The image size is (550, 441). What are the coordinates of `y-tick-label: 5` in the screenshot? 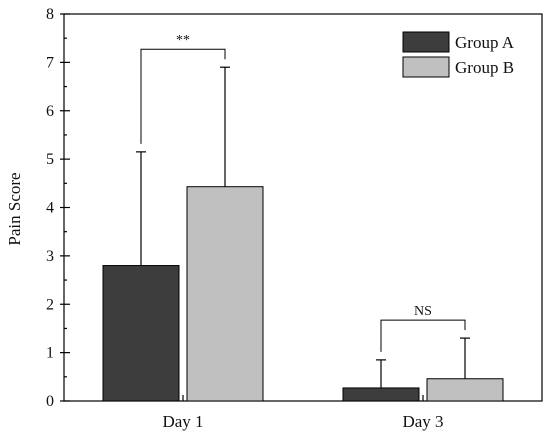 It's located at (50, 159).